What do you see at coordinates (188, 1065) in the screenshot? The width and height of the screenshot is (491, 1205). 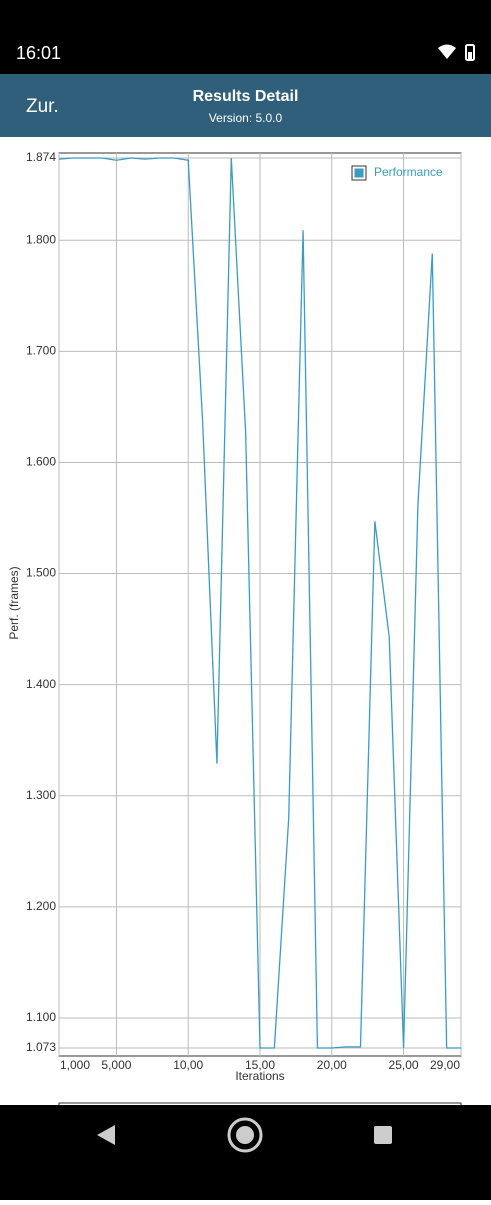 I see `x-tick-label: 10,00` at bounding box center [188, 1065].